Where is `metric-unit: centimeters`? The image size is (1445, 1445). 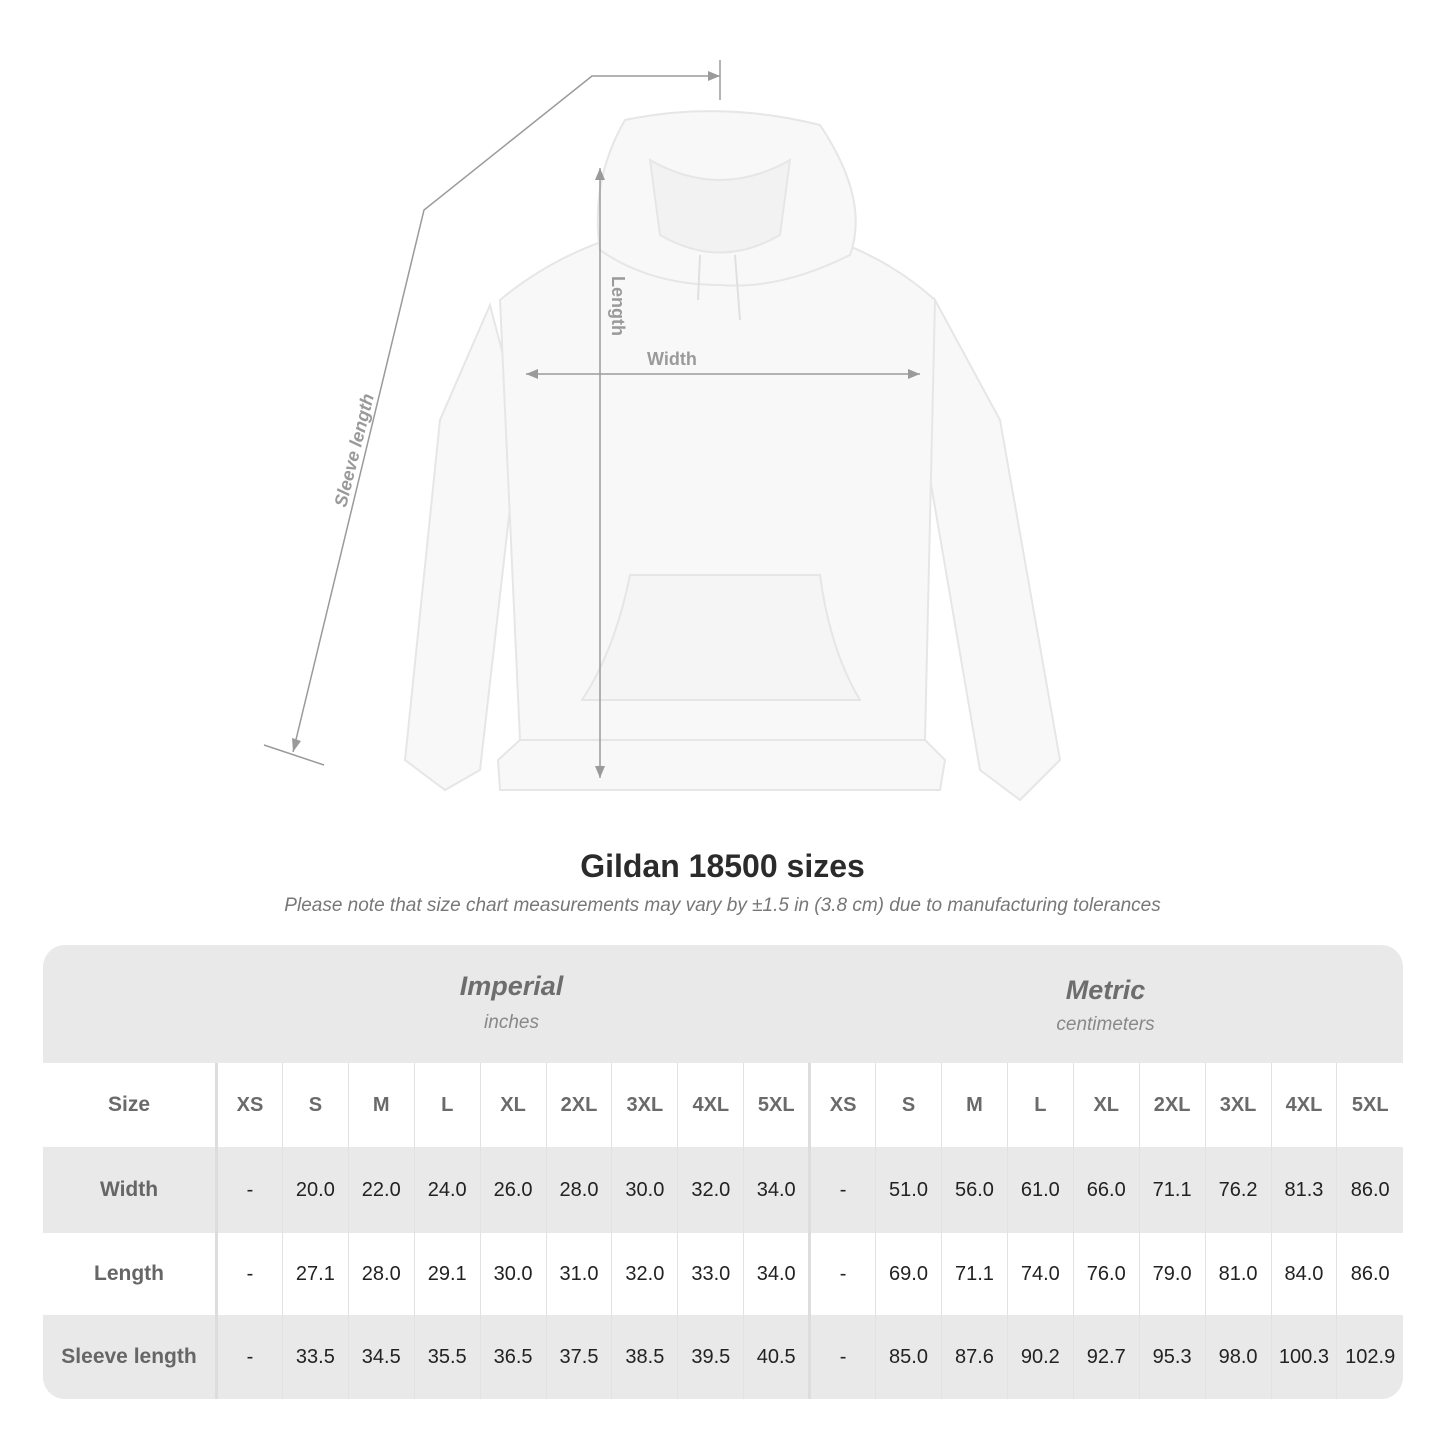 metric-unit: centimeters is located at coordinates (1105, 1024).